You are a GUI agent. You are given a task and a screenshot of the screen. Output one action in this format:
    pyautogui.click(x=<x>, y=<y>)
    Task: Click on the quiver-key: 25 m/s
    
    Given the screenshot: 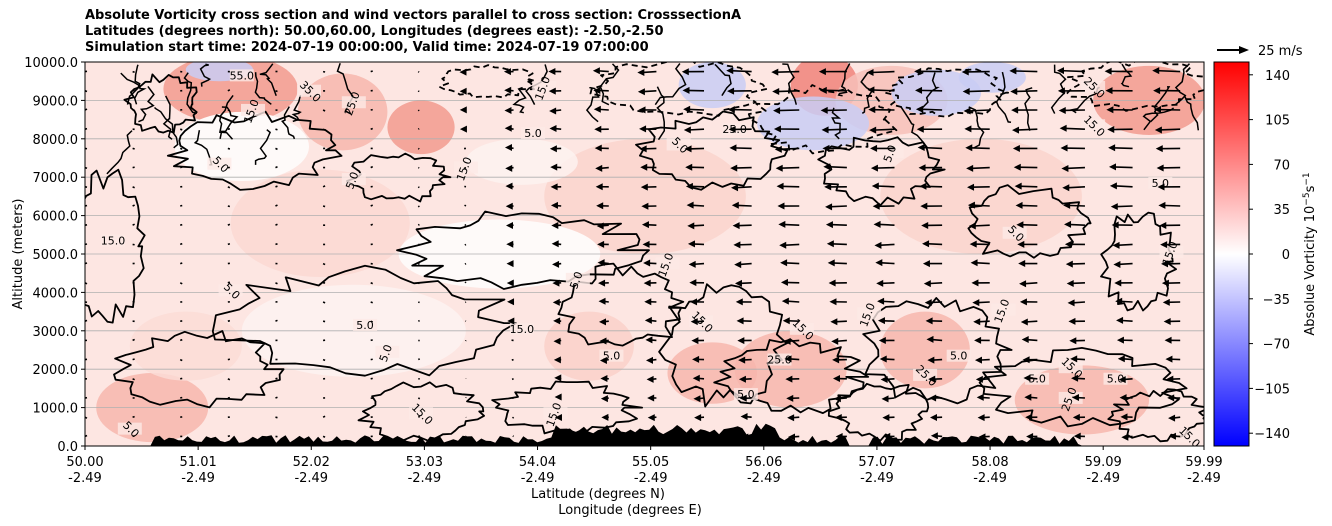 What is the action you would take?
    pyautogui.click(x=1260, y=51)
    